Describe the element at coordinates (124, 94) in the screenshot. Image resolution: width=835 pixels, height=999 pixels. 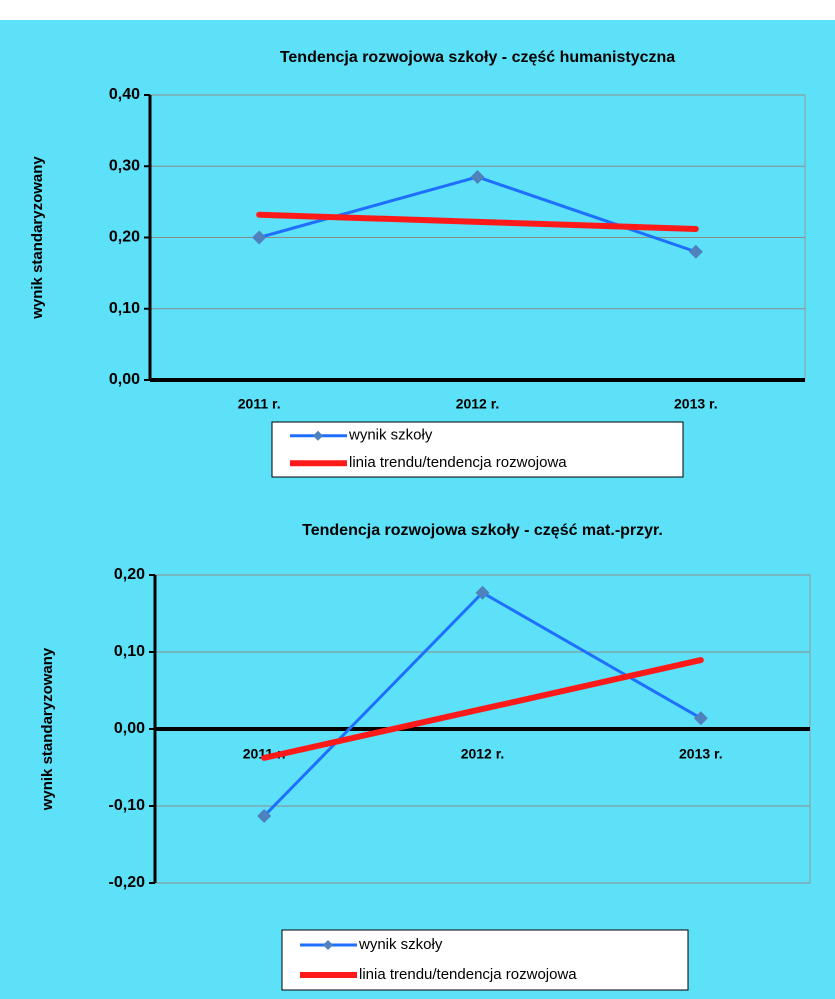
I see `y-tick-label: 0,40` at that location.